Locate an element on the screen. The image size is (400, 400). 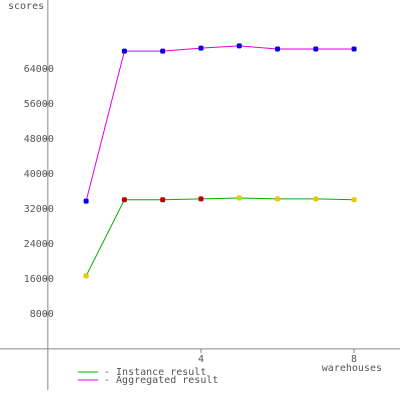
legend-label: - Aggregated result is located at coordinates (161, 380).